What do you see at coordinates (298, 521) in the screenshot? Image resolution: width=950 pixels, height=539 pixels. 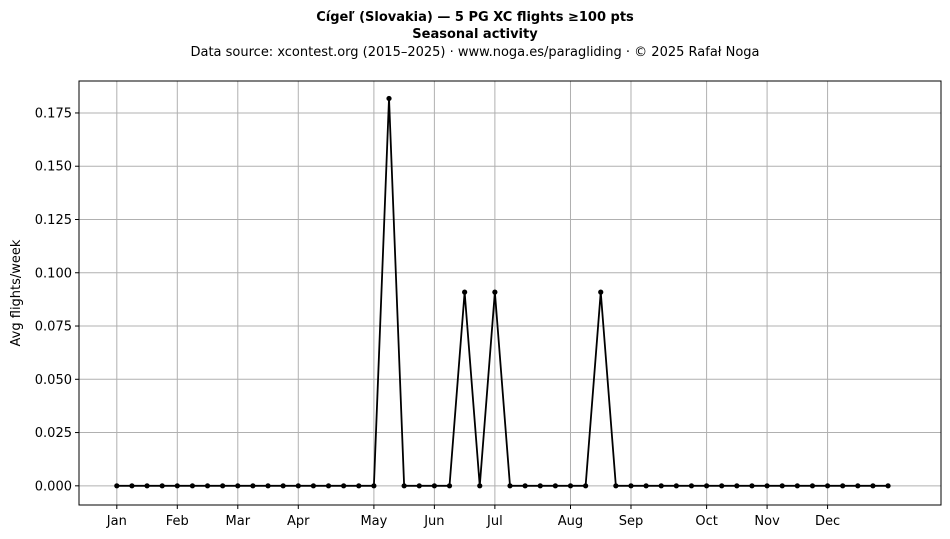 I see `x-tick-label: Apr` at bounding box center [298, 521].